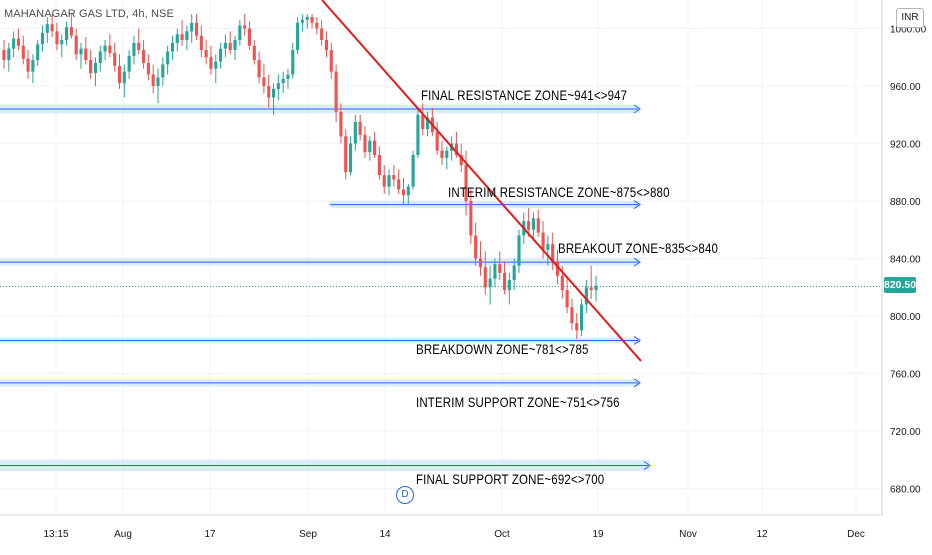 This screenshot has height=555, width=932. Describe the element at coordinates (900, 285) in the screenshot. I see `last-price-tag: 820.50` at that location.